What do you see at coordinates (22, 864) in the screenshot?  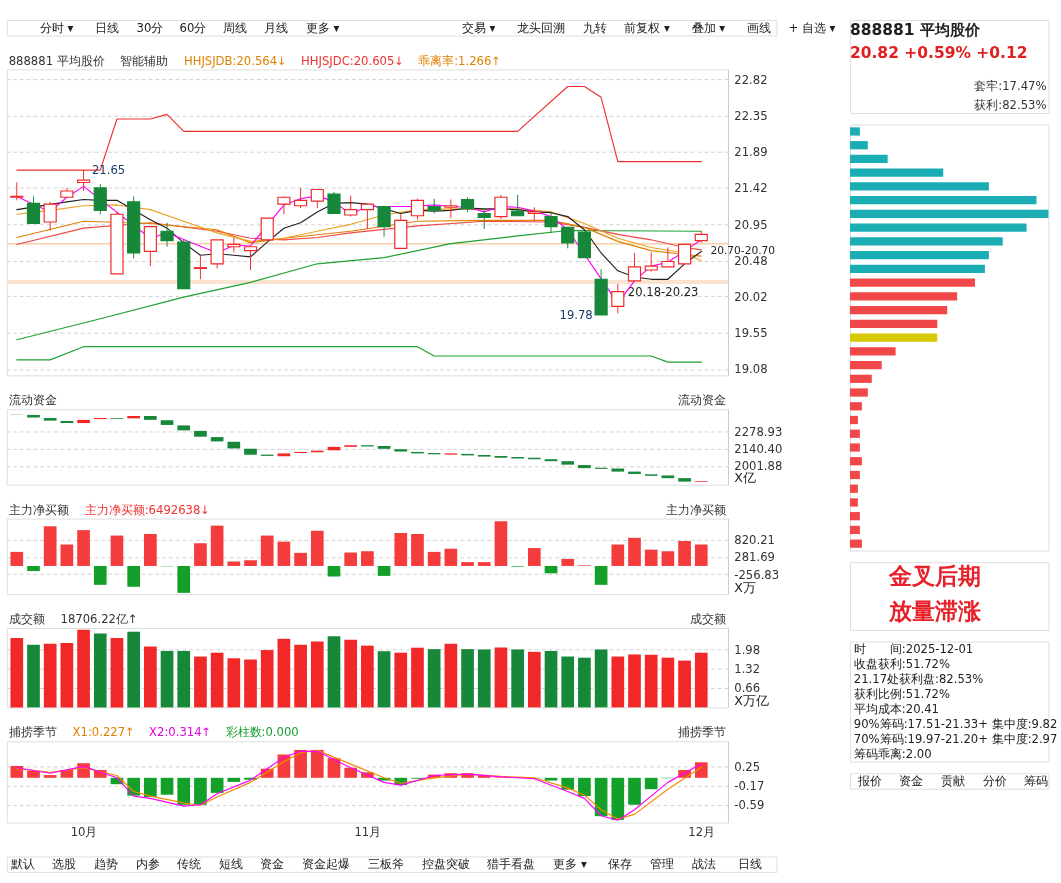 I see `text: 默认` at bounding box center [22, 864].